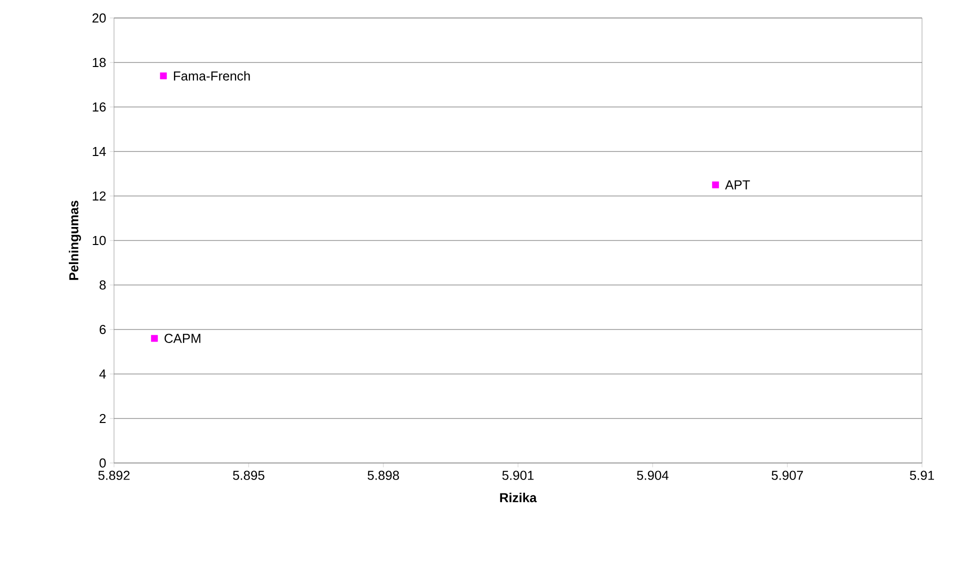 This screenshot has height=574, width=958. Describe the element at coordinates (114, 475) in the screenshot. I see `x-tick-label: 5.892` at that location.